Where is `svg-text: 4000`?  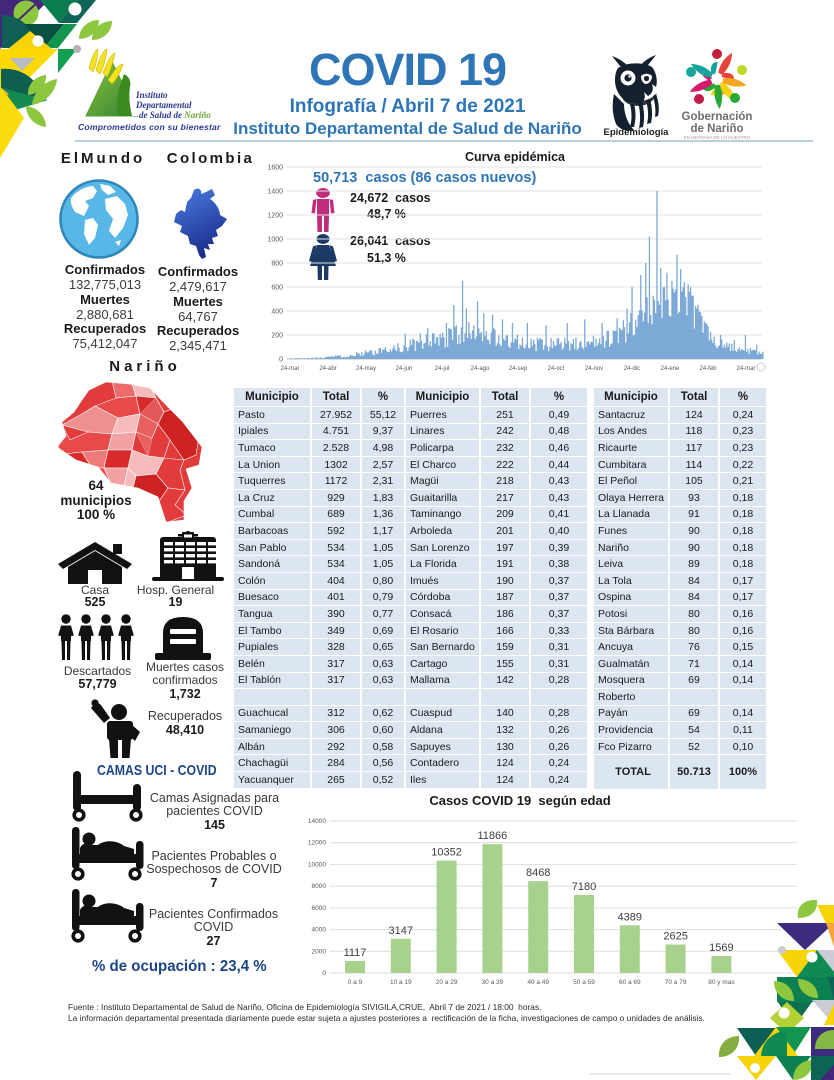 svg-text: 4000 is located at coordinates (319, 930).